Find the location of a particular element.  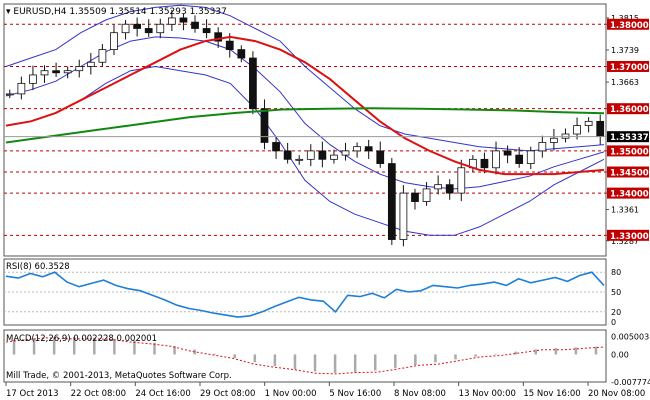

level-price-label: 1.35000 is located at coordinates (629, 152).